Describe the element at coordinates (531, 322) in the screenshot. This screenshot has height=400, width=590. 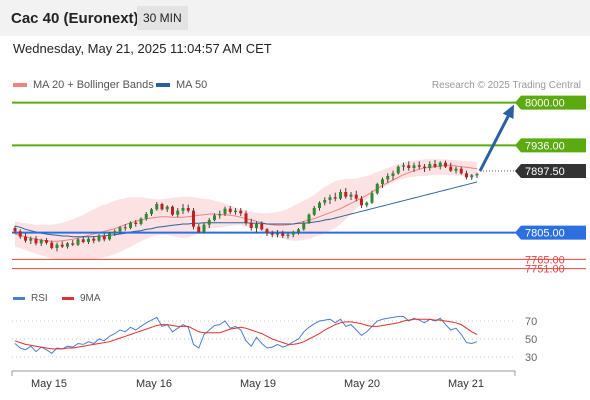
I see `rsi-tick-label: 70` at that location.